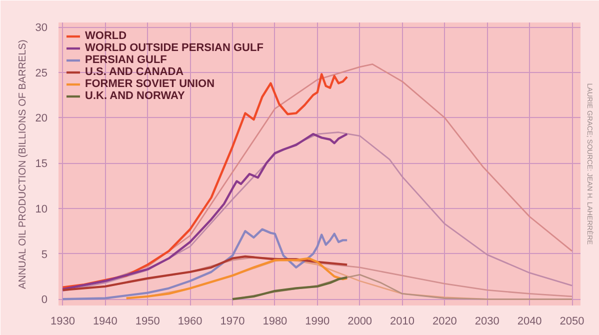 The height and width of the screenshot is (335, 599). What do you see at coordinates (44, 254) in the screenshot?
I see `y-tick-label: 5` at bounding box center [44, 254].